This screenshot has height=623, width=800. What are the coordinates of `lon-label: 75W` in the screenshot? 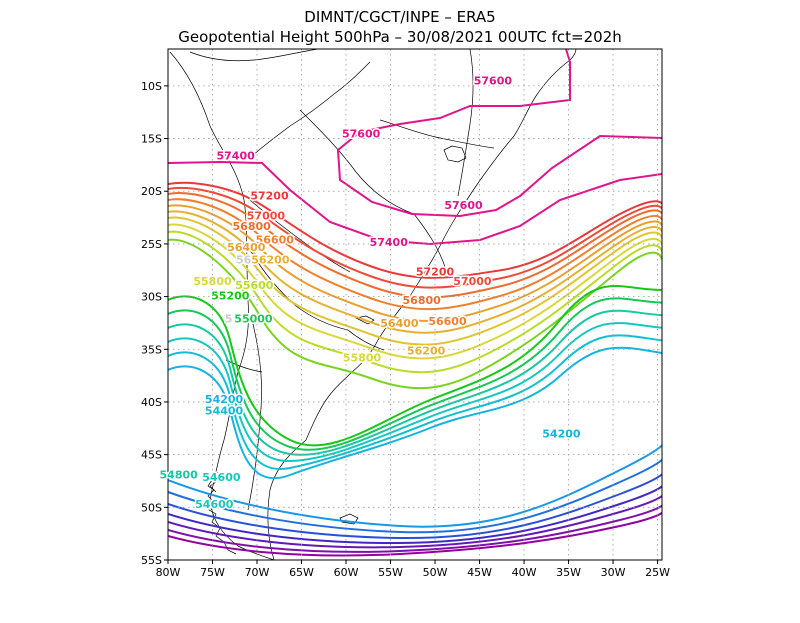 It's located at (212, 572).